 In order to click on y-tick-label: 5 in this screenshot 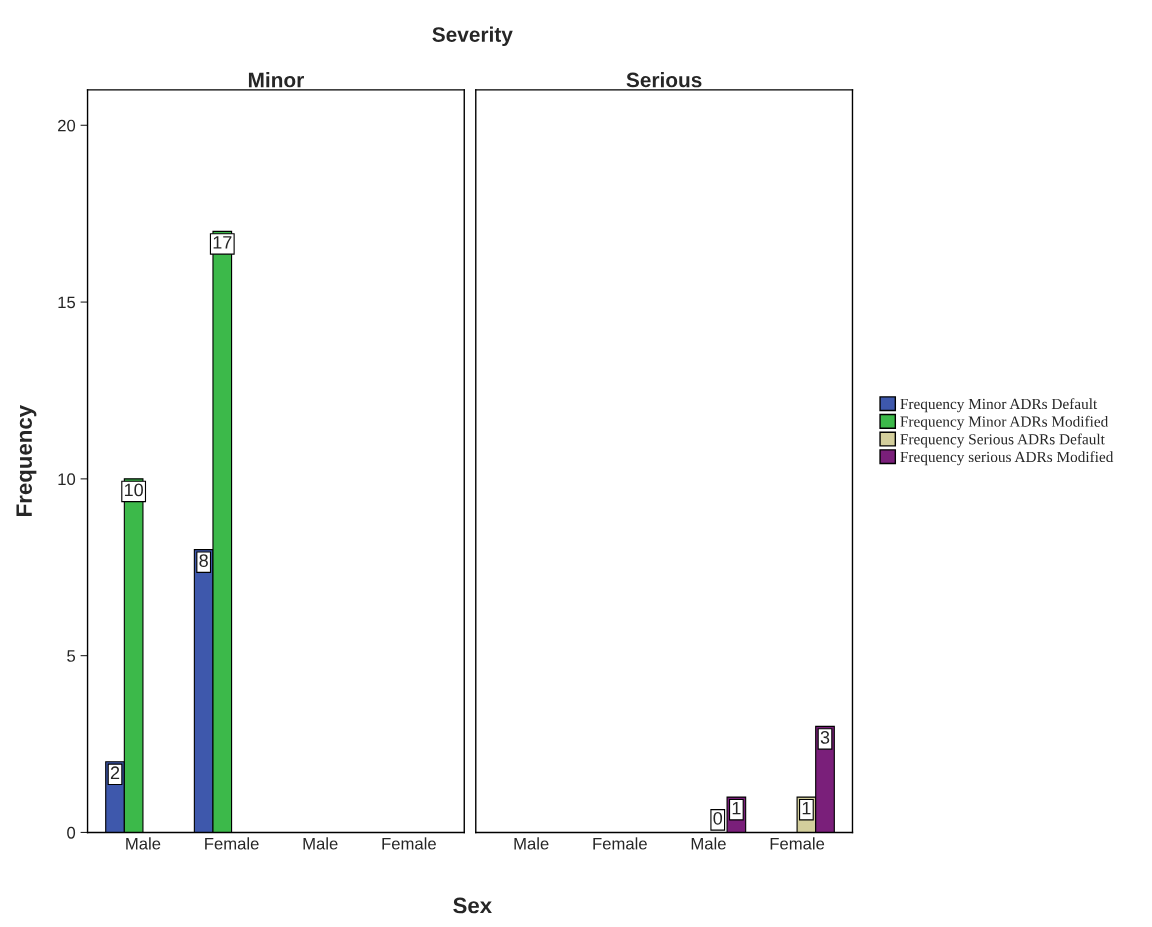, I will do `click(71, 656)`.